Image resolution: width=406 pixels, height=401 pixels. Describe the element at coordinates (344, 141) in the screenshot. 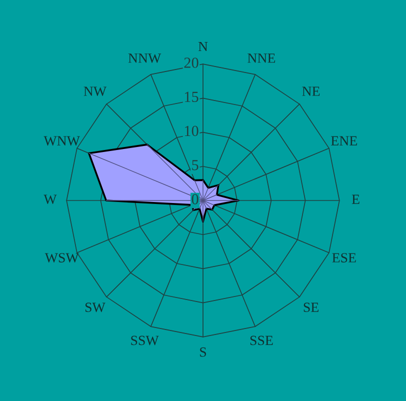

I see `spoke-label: ENE` at that location.